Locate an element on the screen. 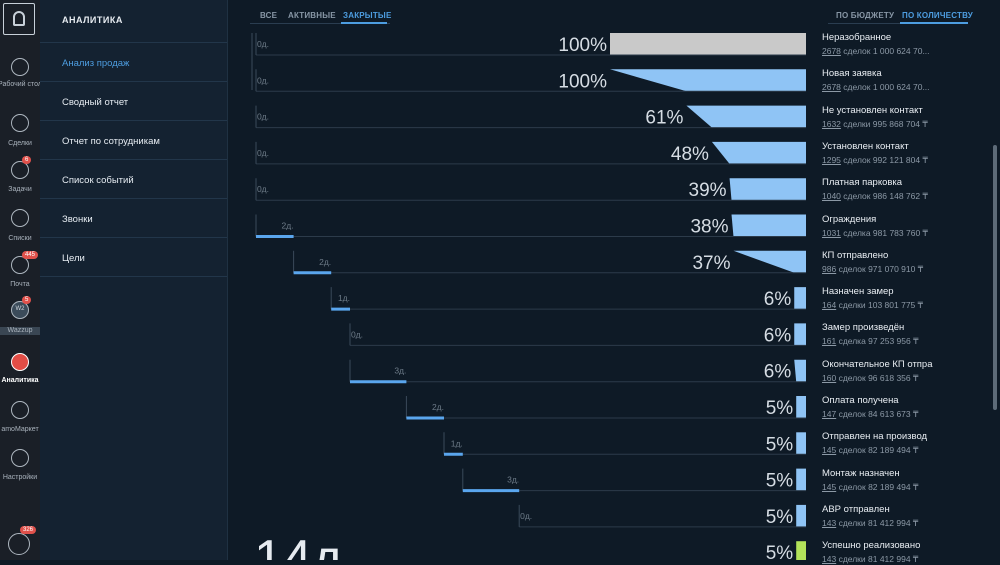 The image size is (1000, 565). nav-label: Рабочий стол is located at coordinates (21, 84).